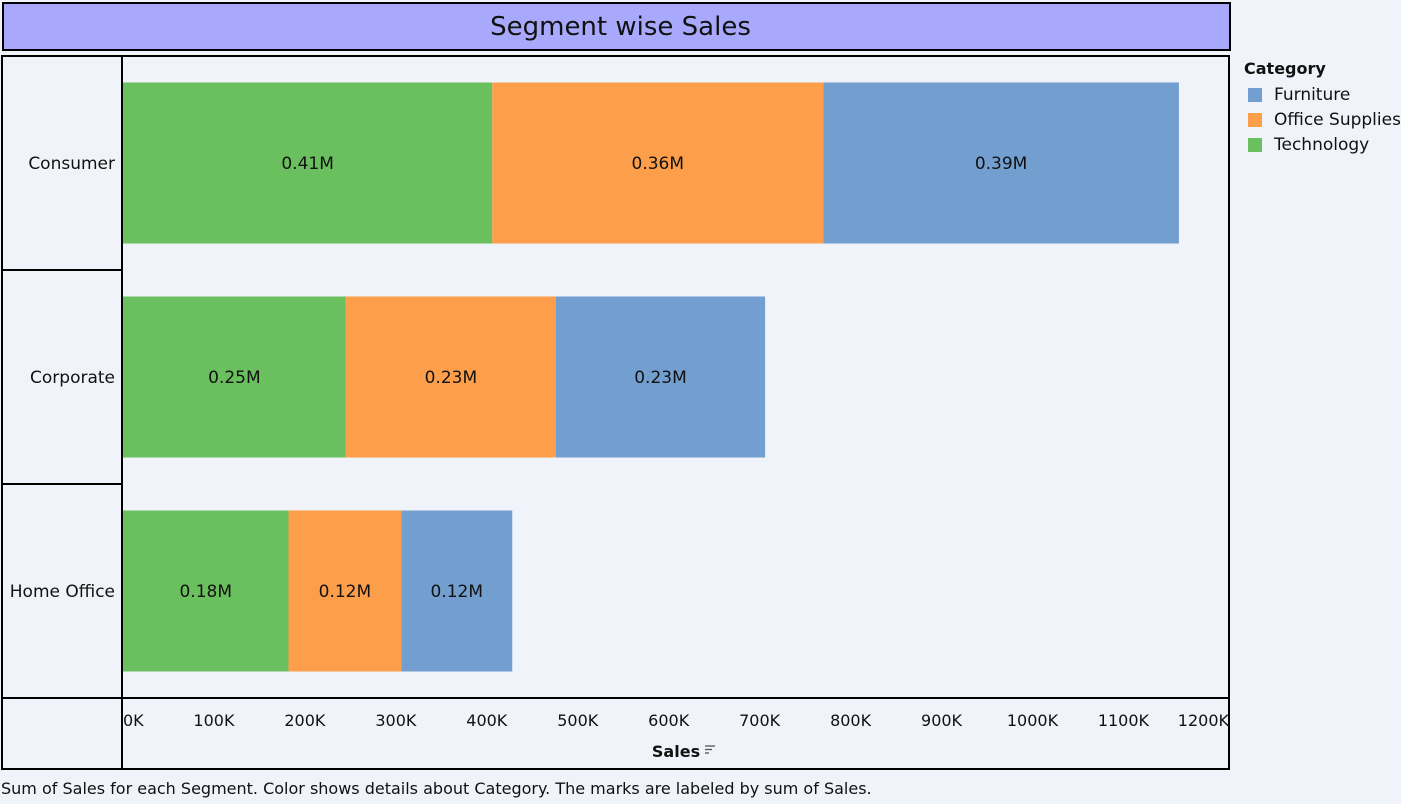 The width and height of the screenshot is (1401, 804). I want to click on bar-consumer-office-supplies, so click(658, 163).